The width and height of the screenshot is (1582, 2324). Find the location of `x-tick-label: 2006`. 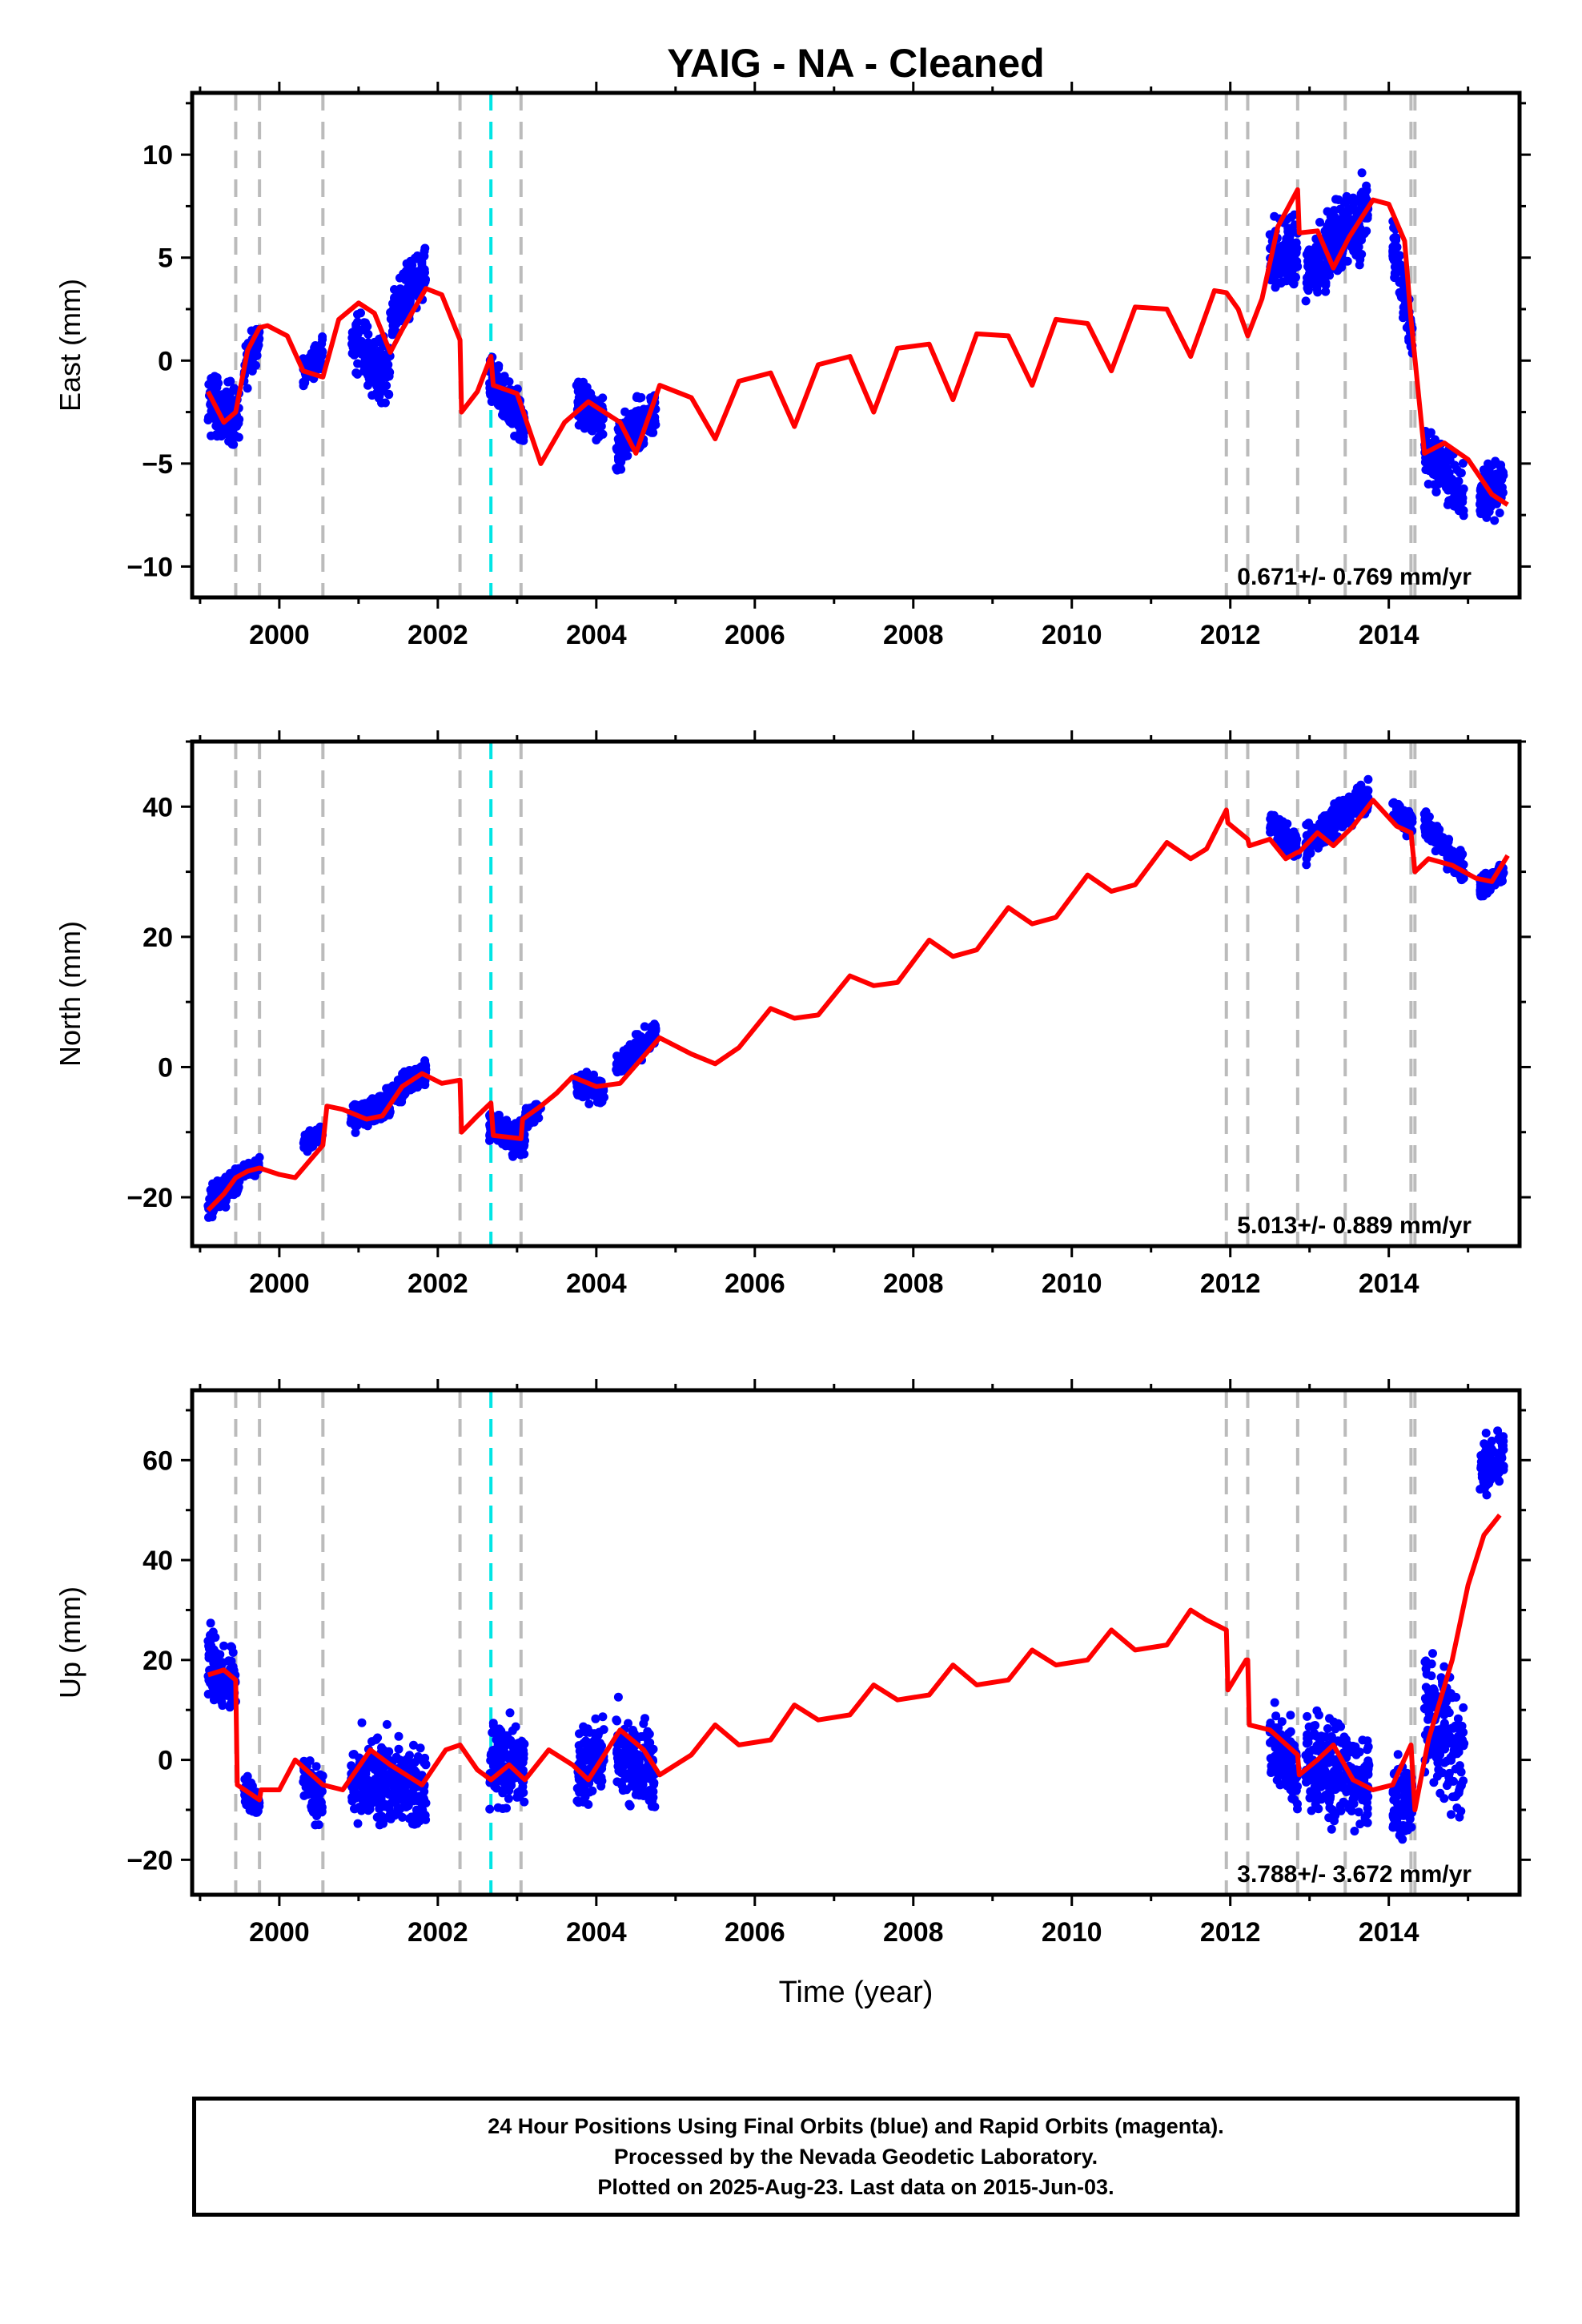

x-tick-label: 2006 is located at coordinates (755, 1284).